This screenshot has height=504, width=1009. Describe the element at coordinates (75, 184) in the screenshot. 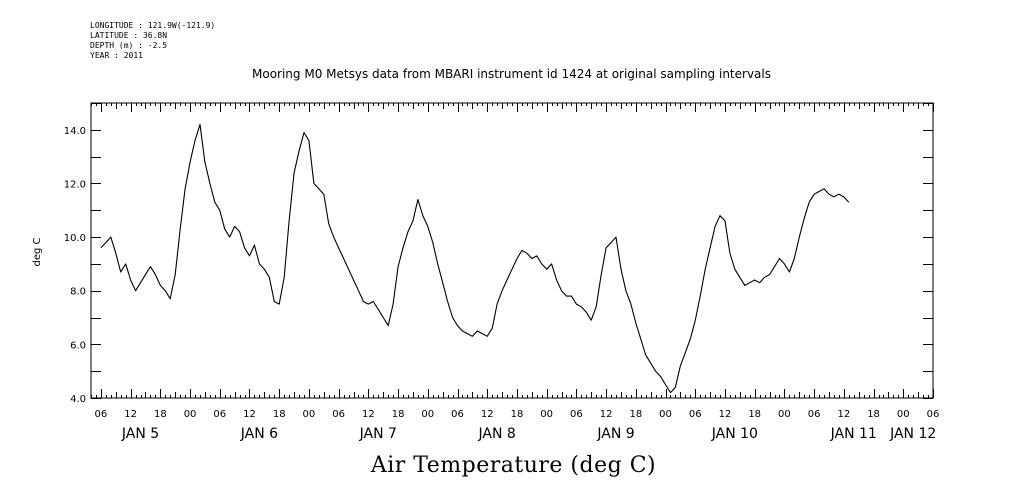

I see `y-tick-label: 12.0` at that location.